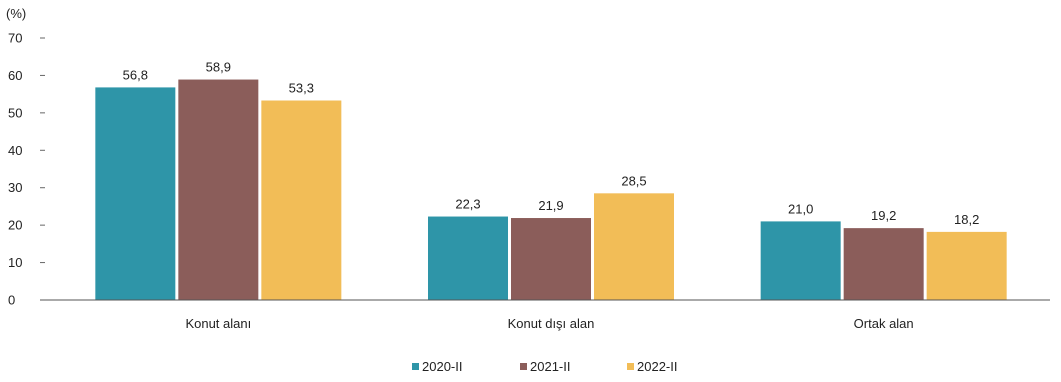 Image resolution: width=1061 pixels, height=382 pixels. I want to click on y-axis-ticks: 0 10 20 30 40 50 60 70, so click(26, 169).